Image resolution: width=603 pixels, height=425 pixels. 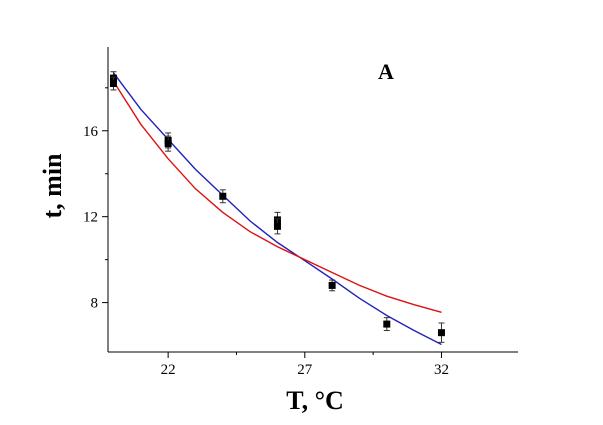 I want to click on y-axis-title: t, min, so click(x=52, y=186).